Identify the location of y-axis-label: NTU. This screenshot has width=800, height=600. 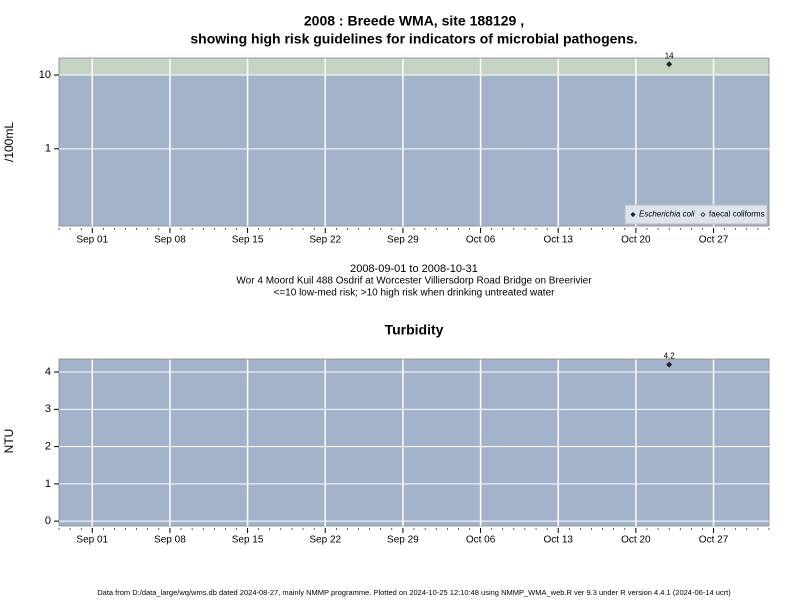
(9, 441).